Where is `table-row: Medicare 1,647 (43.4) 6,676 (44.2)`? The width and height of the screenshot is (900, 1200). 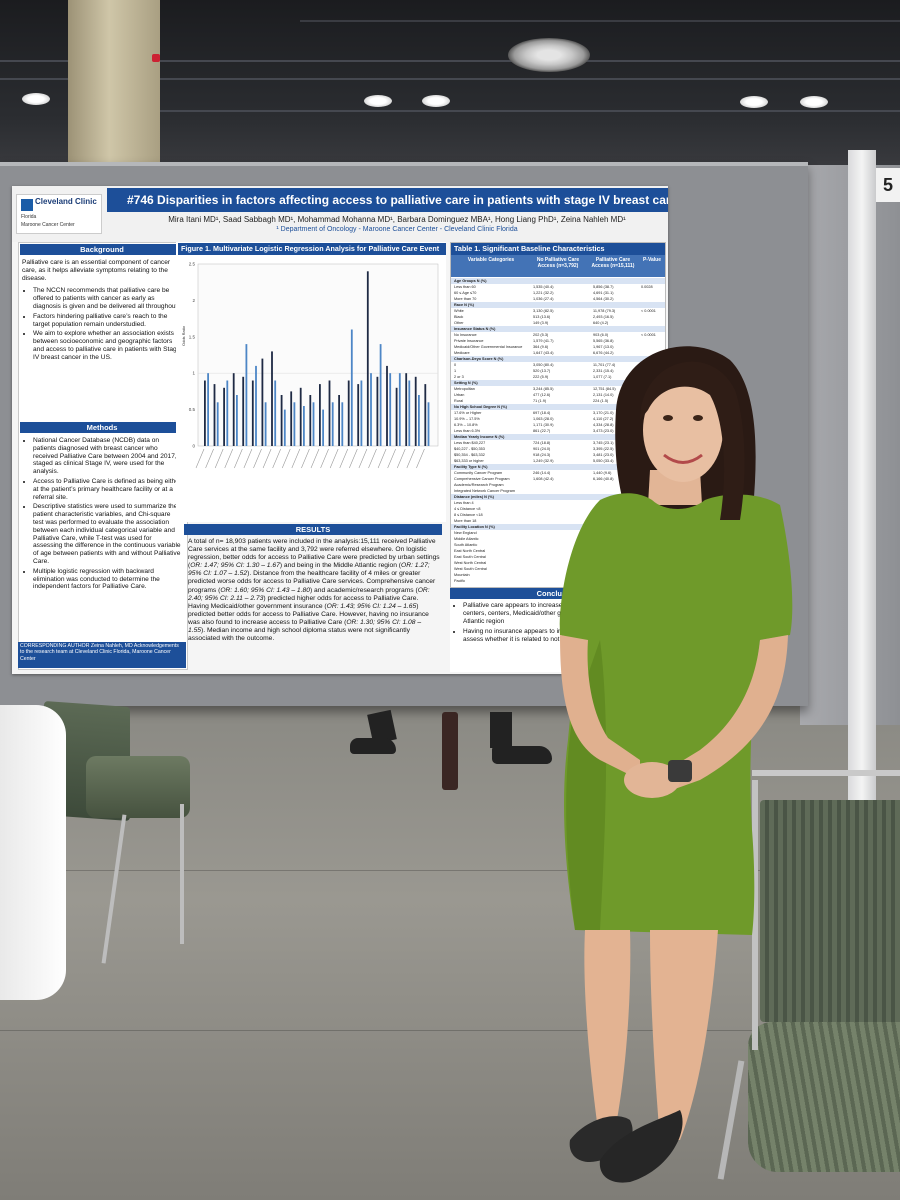 table-row: Medicare 1,647 (43.4) 6,676 (44.2) is located at coordinates (558, 353).